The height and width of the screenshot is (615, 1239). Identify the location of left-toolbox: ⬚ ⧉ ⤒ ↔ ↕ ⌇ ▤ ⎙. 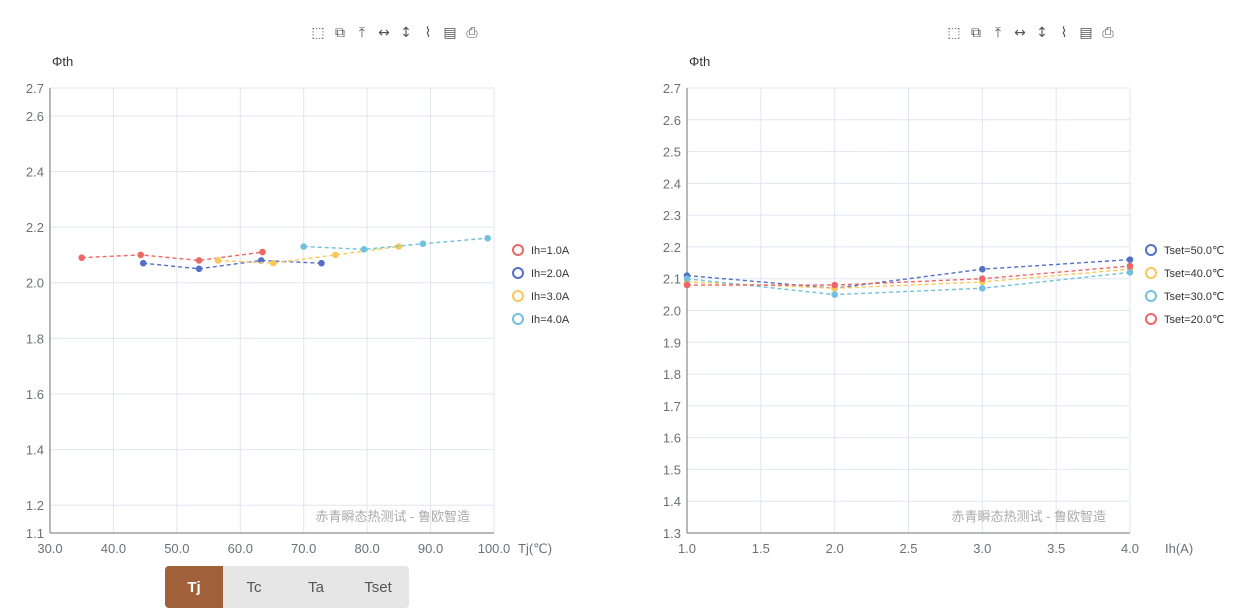
(395, 33).